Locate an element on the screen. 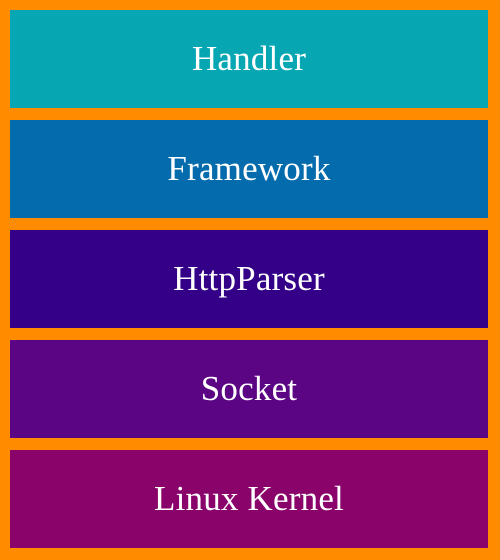  layer-label: Handler is located at coordinates (249, 58).